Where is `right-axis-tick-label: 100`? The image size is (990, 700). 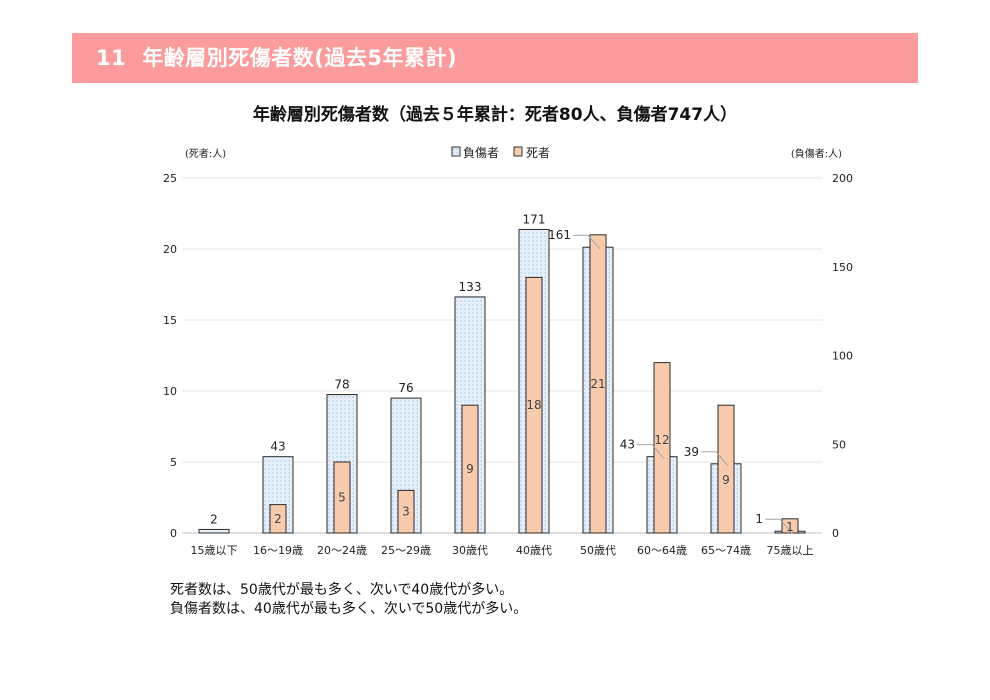 right-axis-tick-label: 100 is located at coordinates (842, 356).